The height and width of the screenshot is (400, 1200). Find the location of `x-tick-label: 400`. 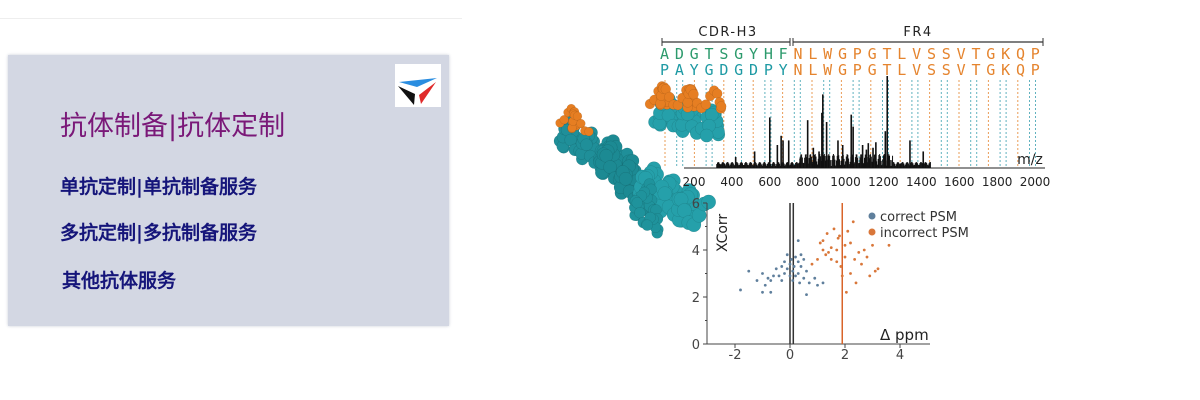

x-tick-label: 400 is located at coordinates (731, 182).